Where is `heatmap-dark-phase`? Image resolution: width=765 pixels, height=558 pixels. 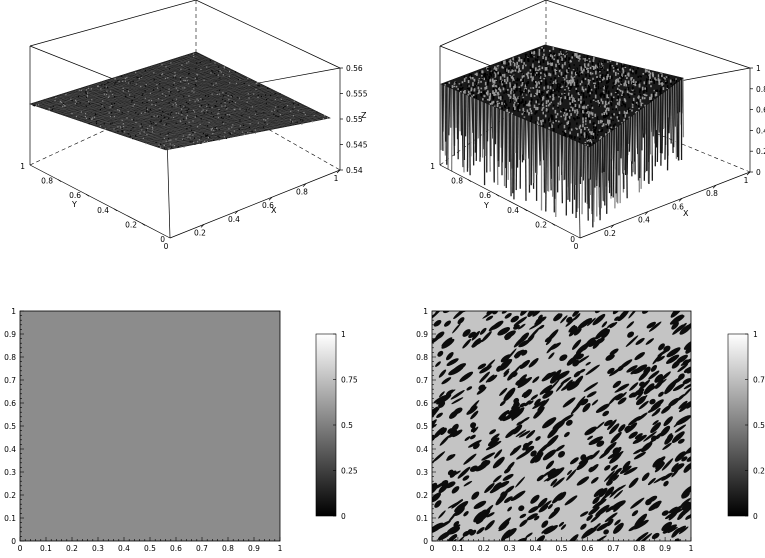
heatmap-dark-phase is located at coordinates (561, 426).